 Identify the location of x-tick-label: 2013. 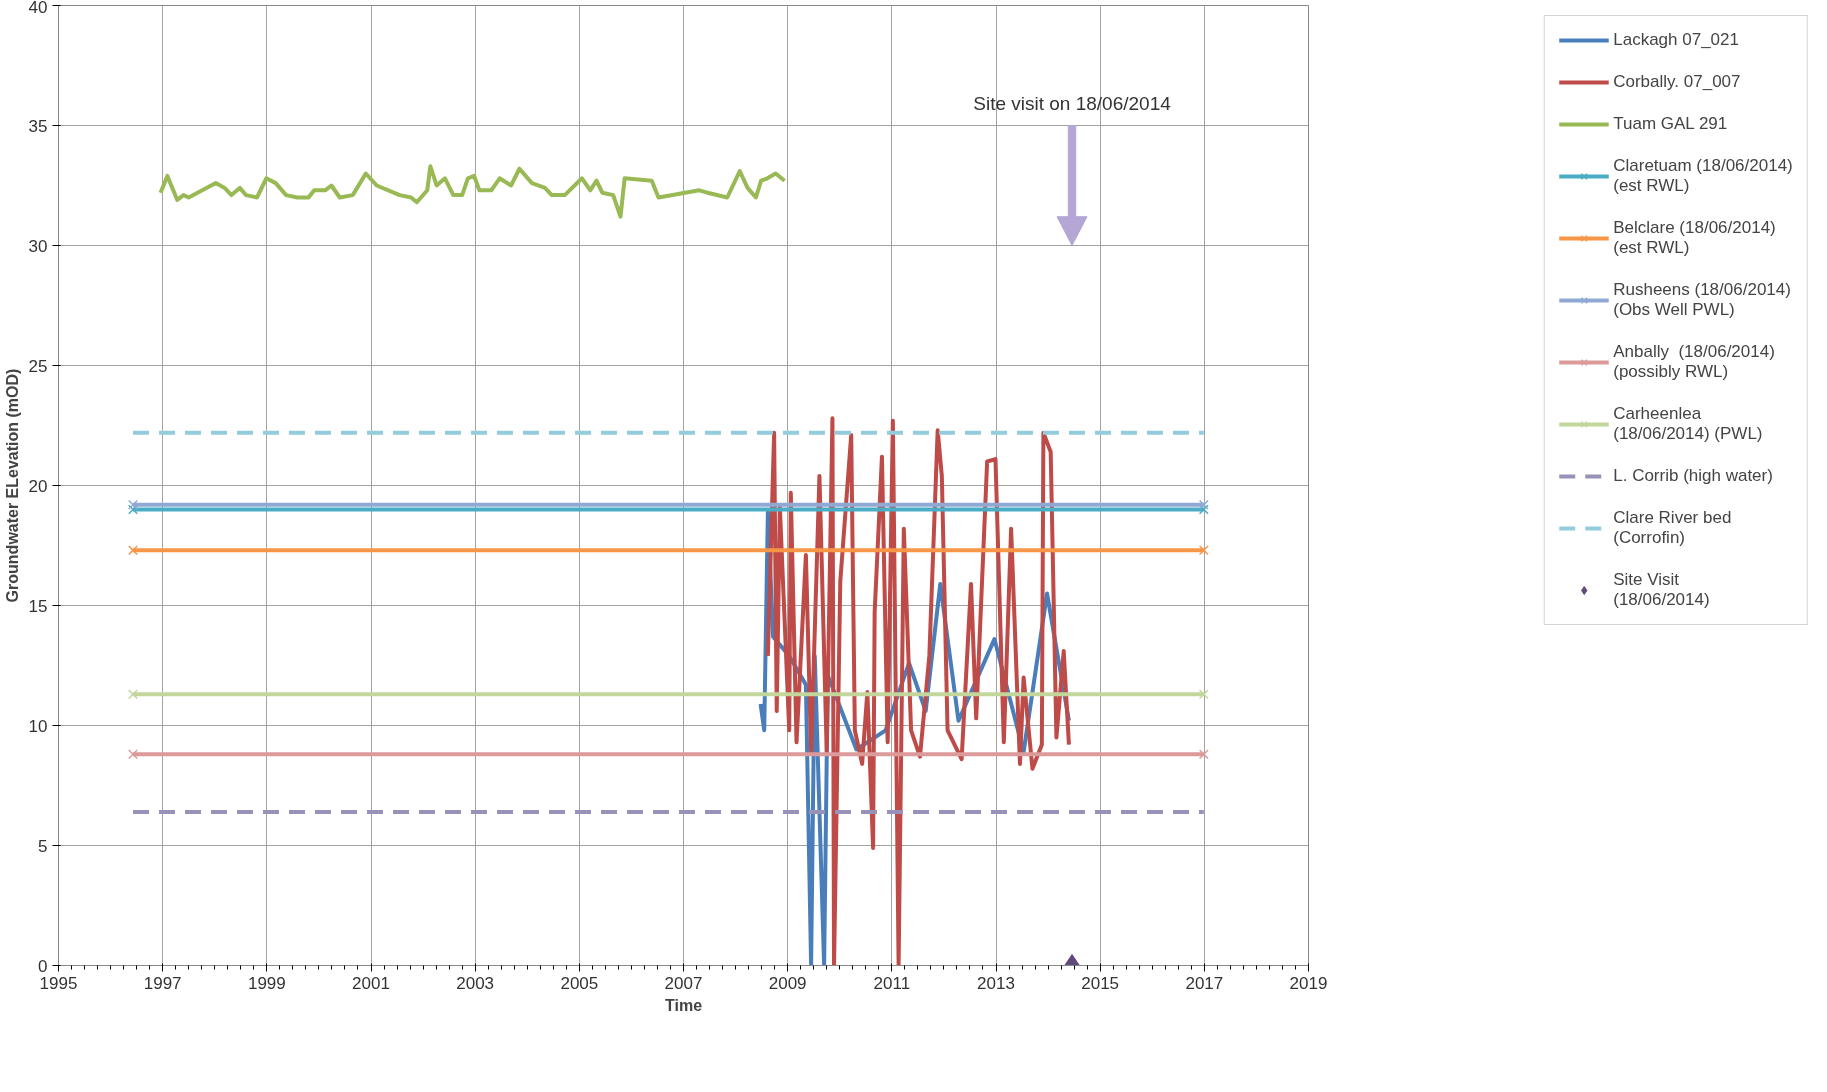
(996, 983).